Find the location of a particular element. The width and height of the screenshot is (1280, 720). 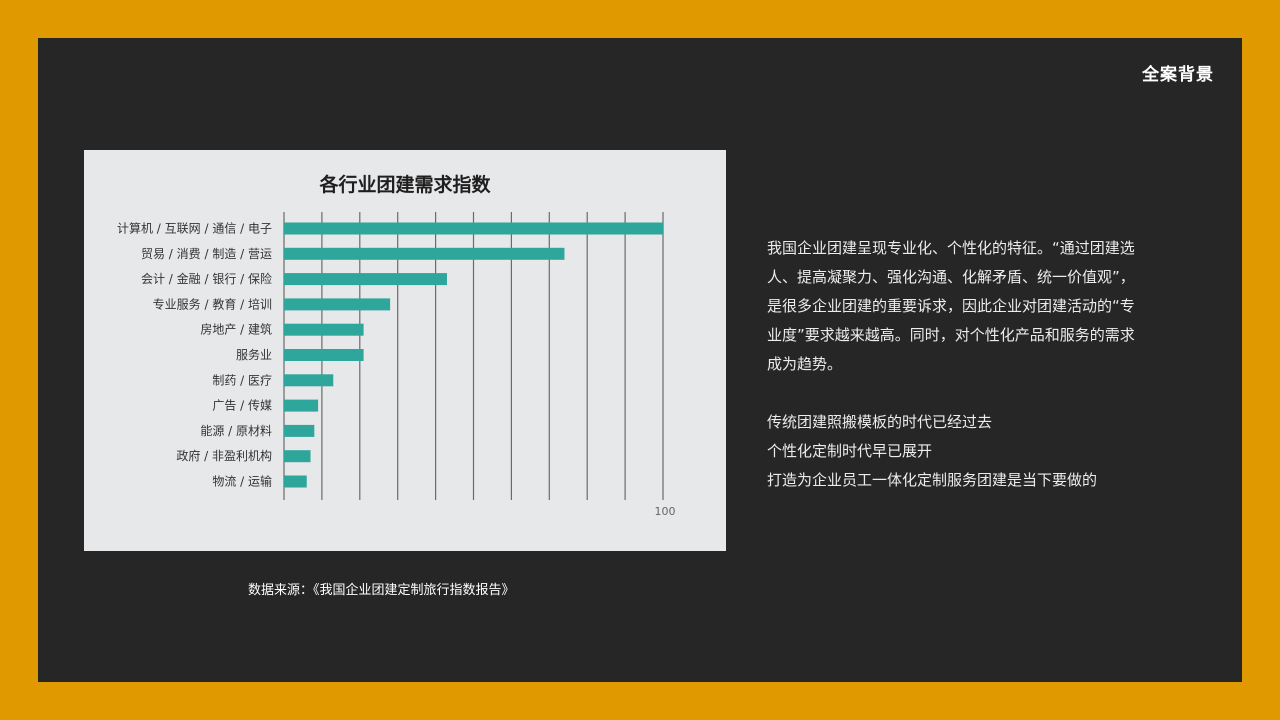

category-label: 物流 / 运输 is located at coordinates (242, 481).